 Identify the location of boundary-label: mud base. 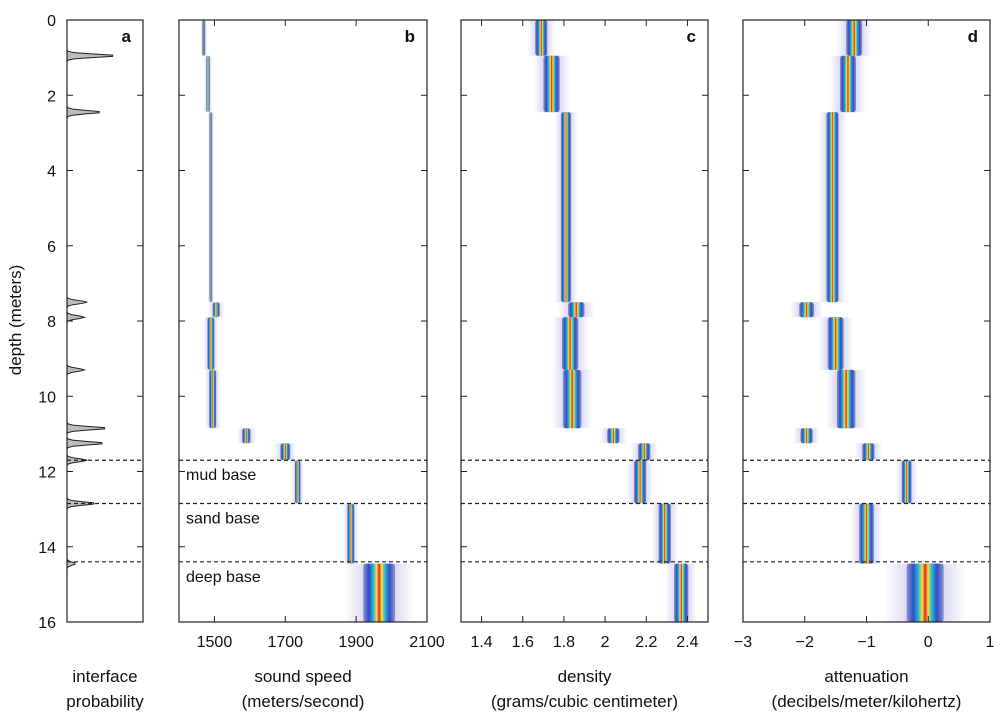
(221, 475).